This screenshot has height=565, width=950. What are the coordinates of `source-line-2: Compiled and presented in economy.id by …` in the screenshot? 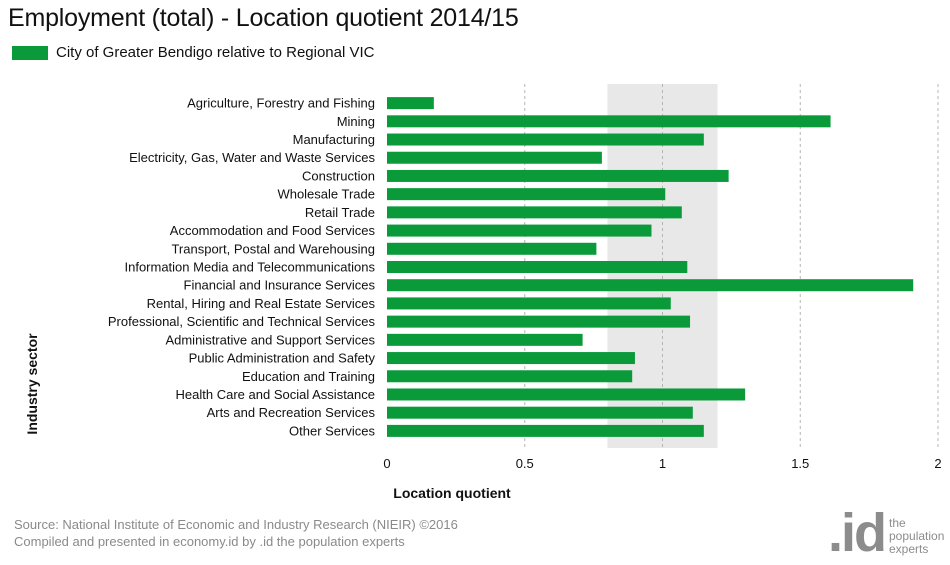 It's located at (209, 541).